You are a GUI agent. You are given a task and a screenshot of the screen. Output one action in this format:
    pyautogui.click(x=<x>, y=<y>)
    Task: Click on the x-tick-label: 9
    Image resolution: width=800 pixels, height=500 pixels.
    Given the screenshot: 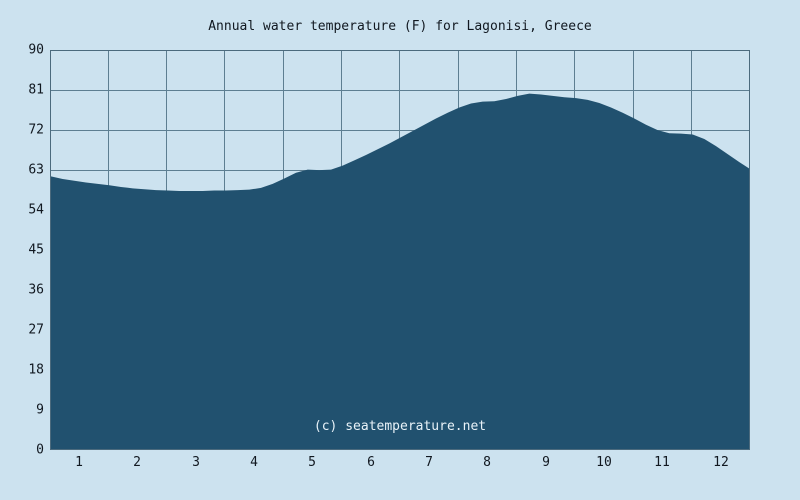 What is the action you would take?
    pyautogui.click(x=546, y=462)
    